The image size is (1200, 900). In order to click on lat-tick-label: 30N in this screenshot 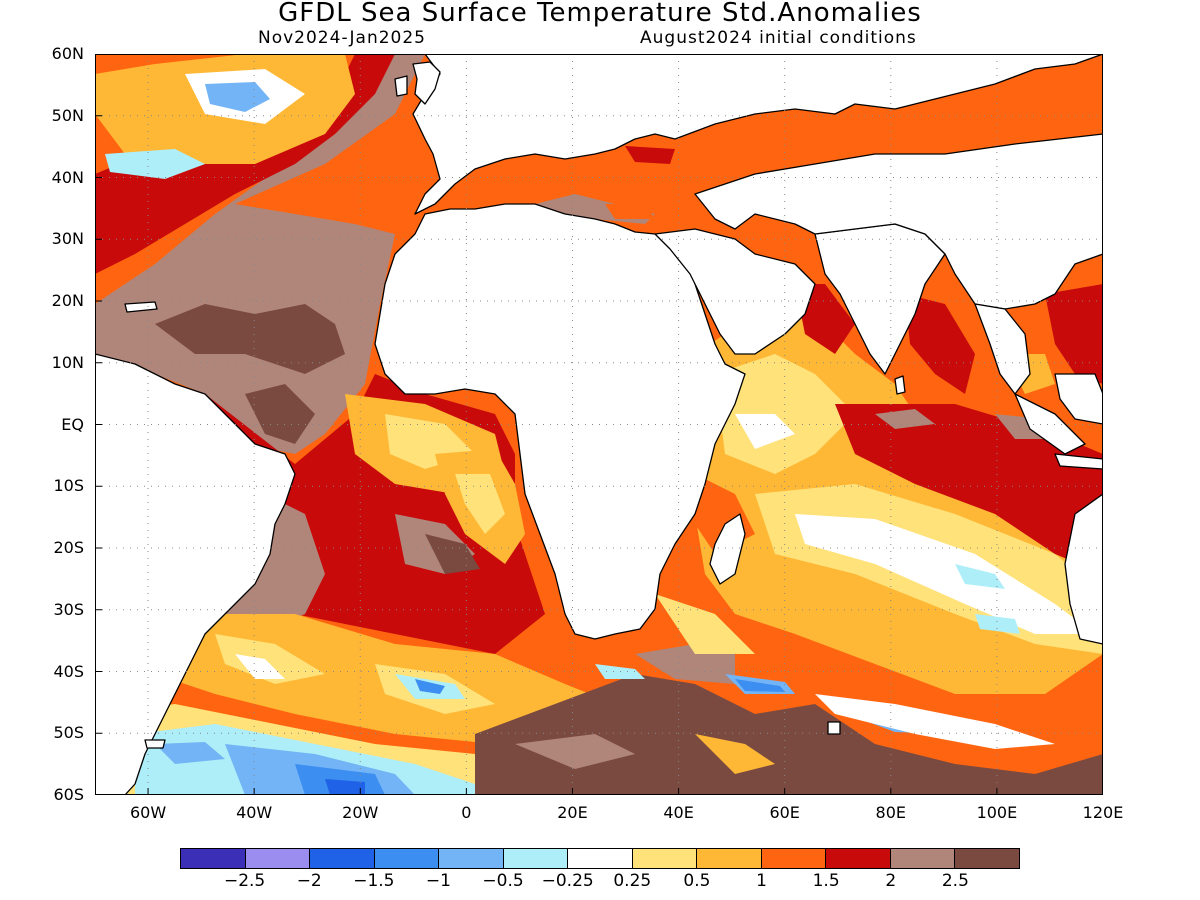, I will do `click(67, 239)`.